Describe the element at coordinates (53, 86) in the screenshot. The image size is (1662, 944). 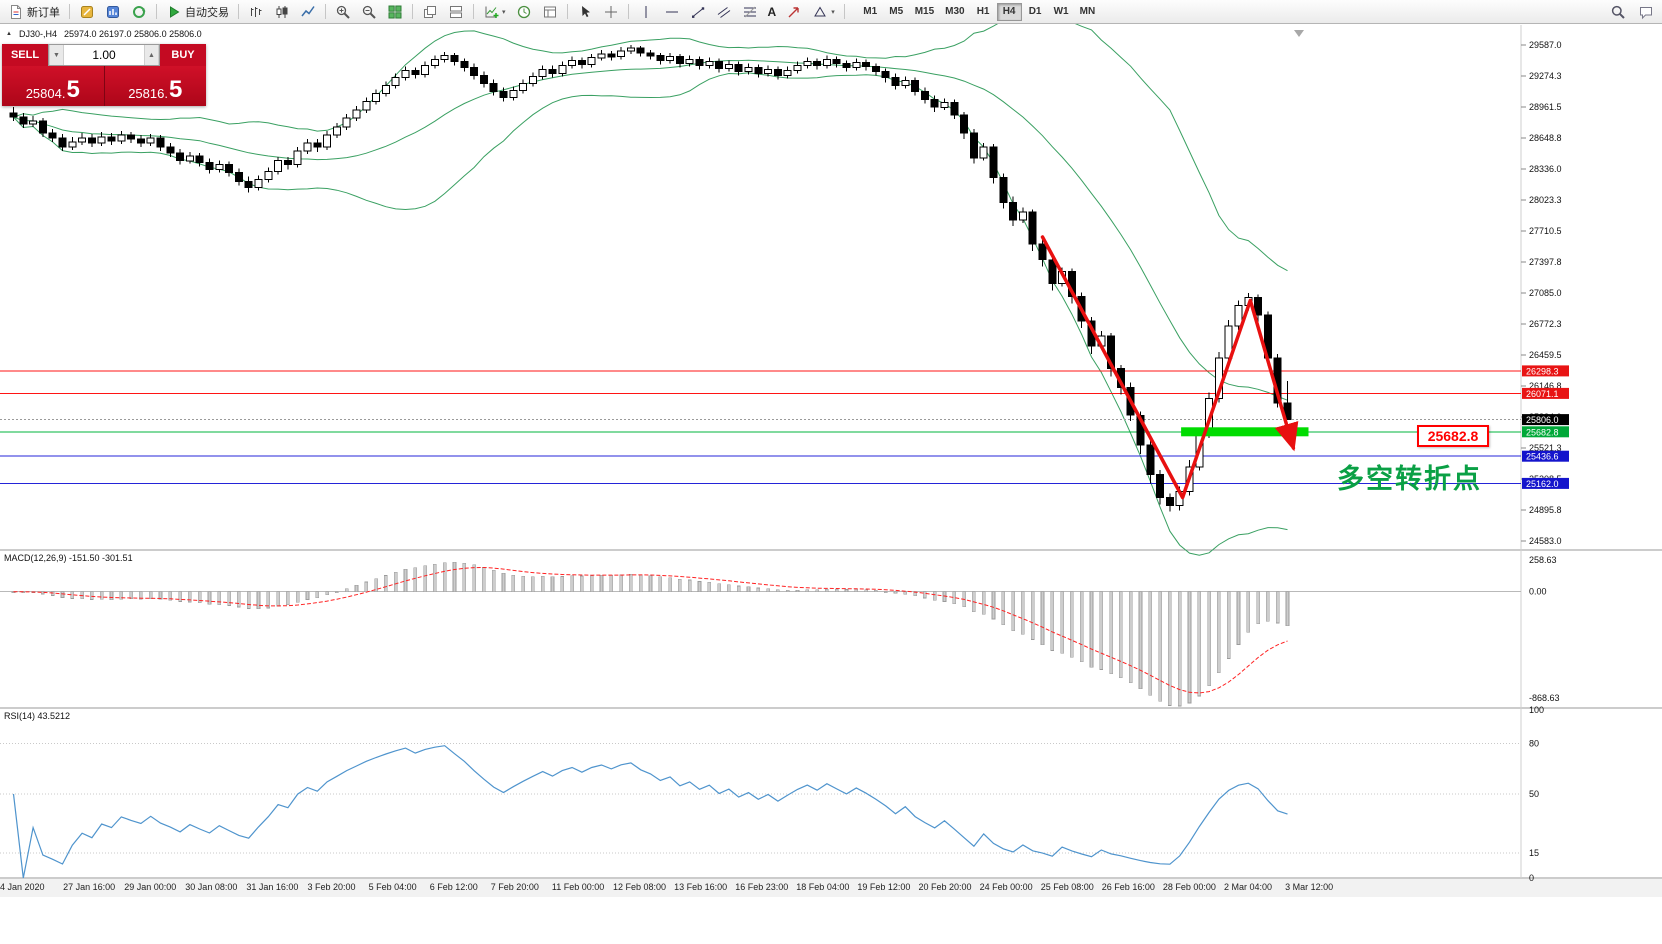
I see `sell-price: 25804. 5` at that location.